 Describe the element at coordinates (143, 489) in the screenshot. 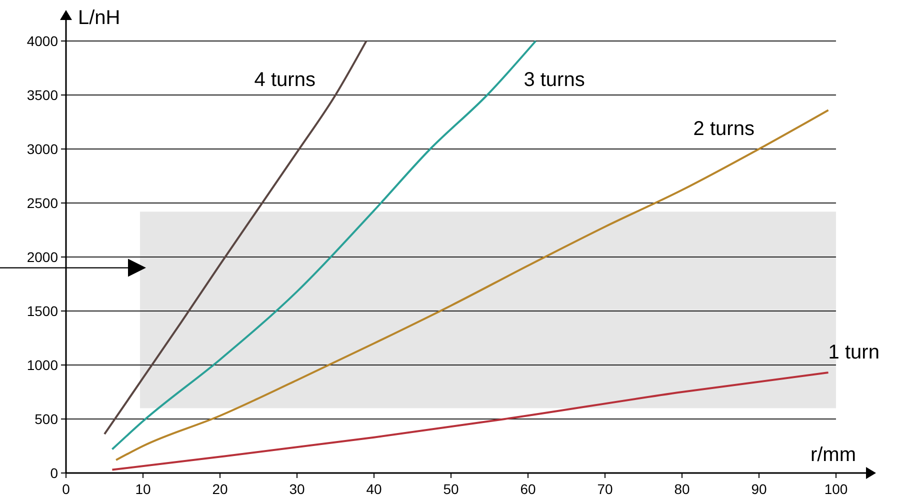

I see `x-tick-label: 10` at that location.